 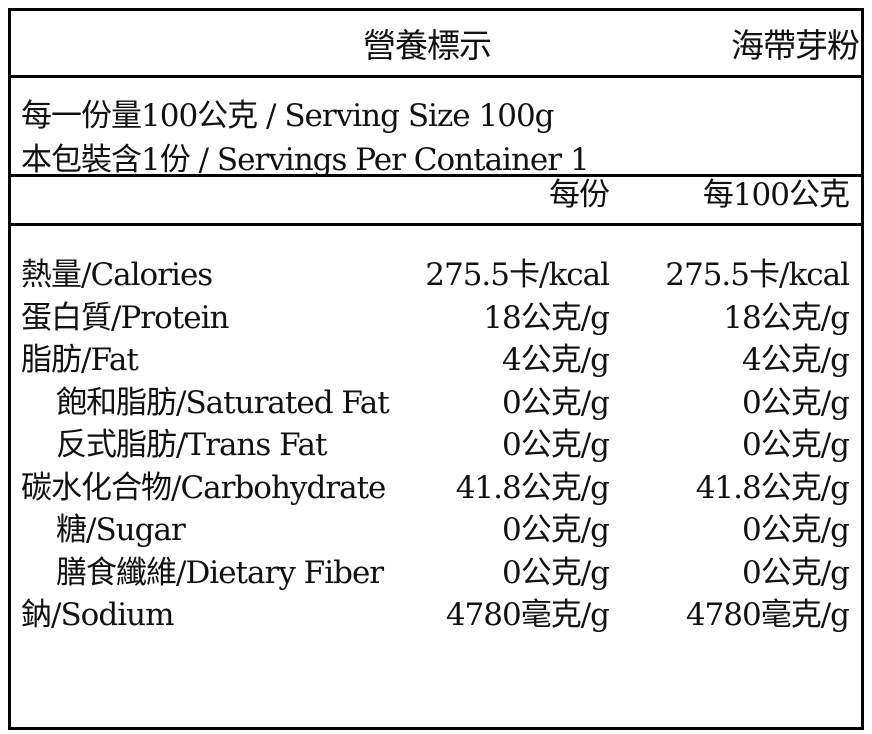 What do you see at coordinates (436, 403) in the screenshot?
I see `nutrient-row: 飽和脂肪/Saturated Fat 0公克/g 0公克/g` at bounding box center [436, 403].